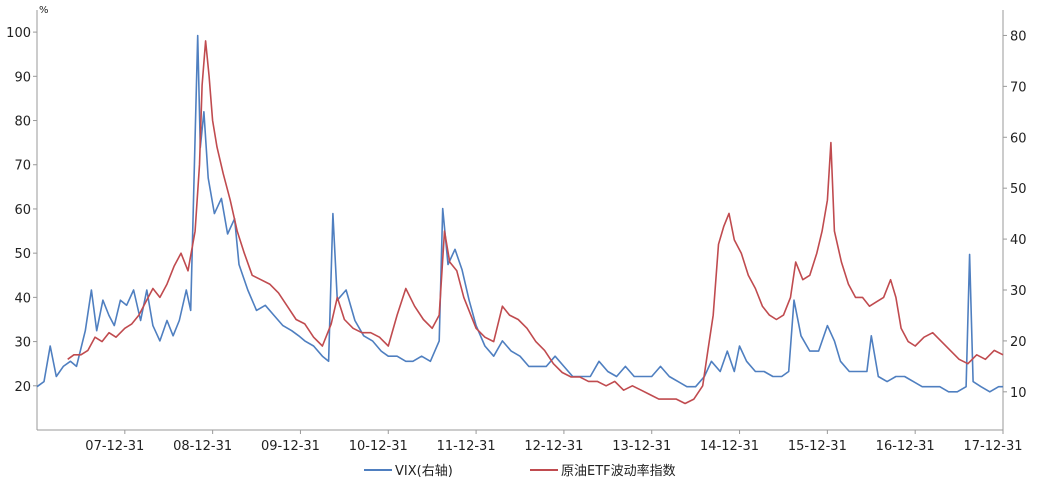  I want to click on left-tick-label: 90, so click(22, 77).